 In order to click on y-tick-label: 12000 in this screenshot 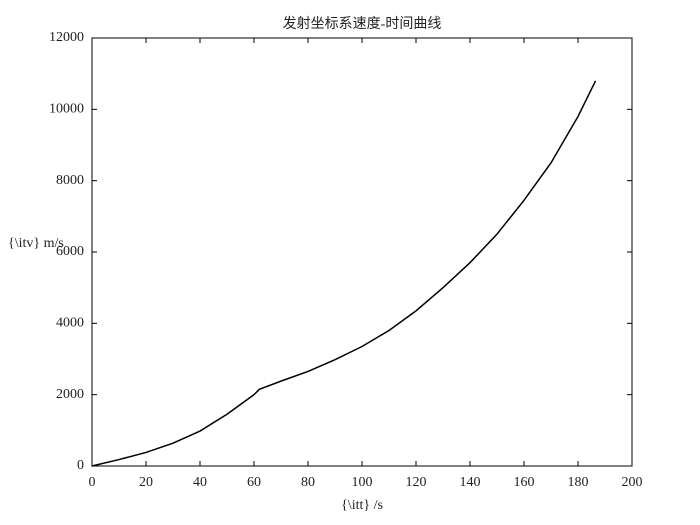, I will do `click(66, 37)`.